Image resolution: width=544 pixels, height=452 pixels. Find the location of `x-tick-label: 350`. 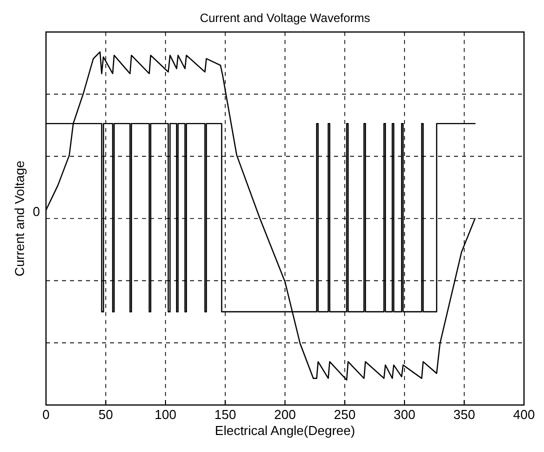

x-tick-label: 350 is located at coordinates (464, 414).